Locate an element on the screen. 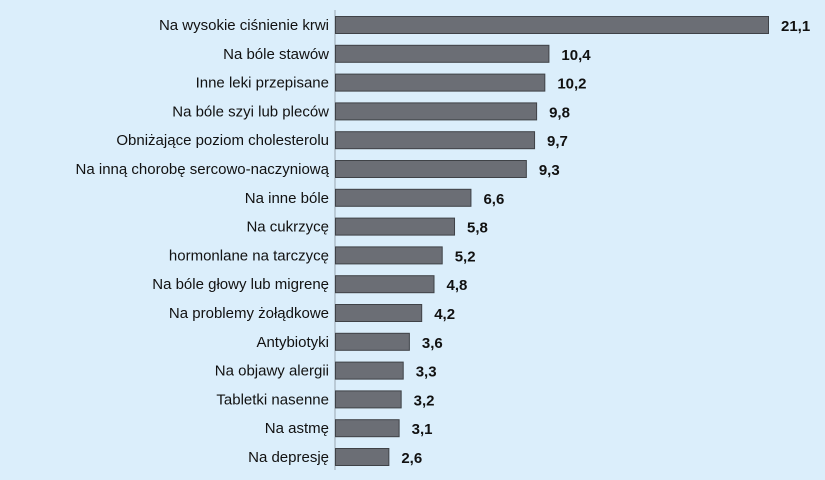 This screenshot has width=825, height=480. value-label: 10,4 is located at coordinates (576, 55).